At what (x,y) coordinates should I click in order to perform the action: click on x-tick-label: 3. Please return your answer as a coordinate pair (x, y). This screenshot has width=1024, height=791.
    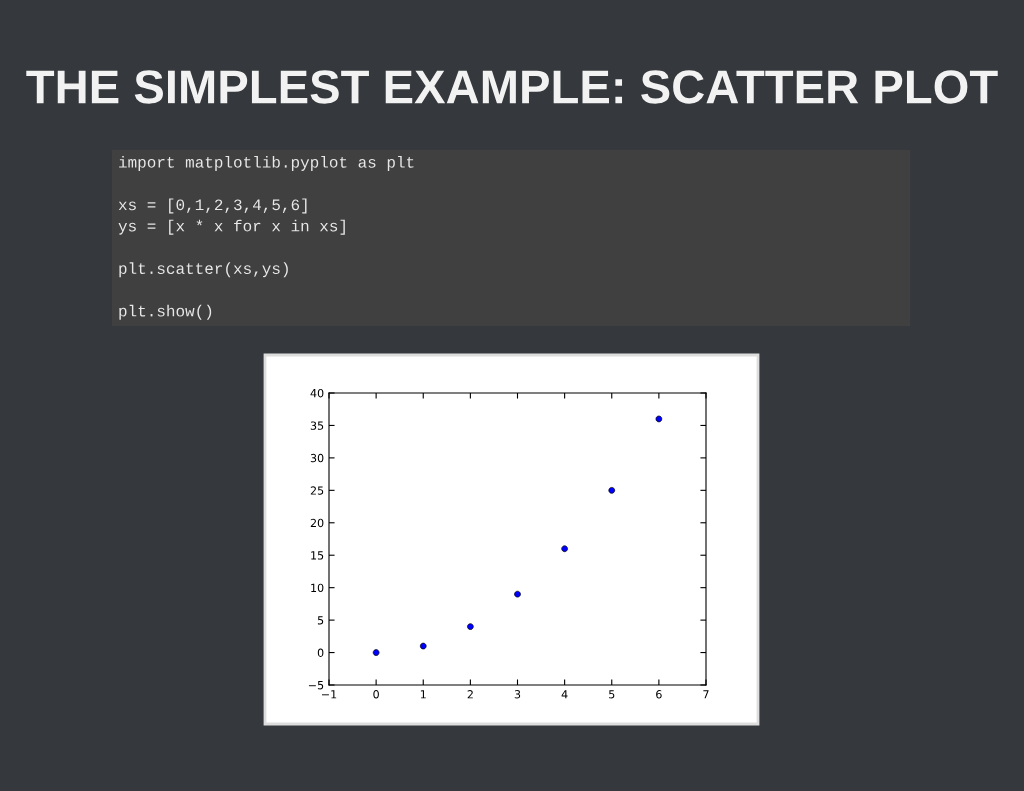
    Looking at the image, I should click on (517, 694).